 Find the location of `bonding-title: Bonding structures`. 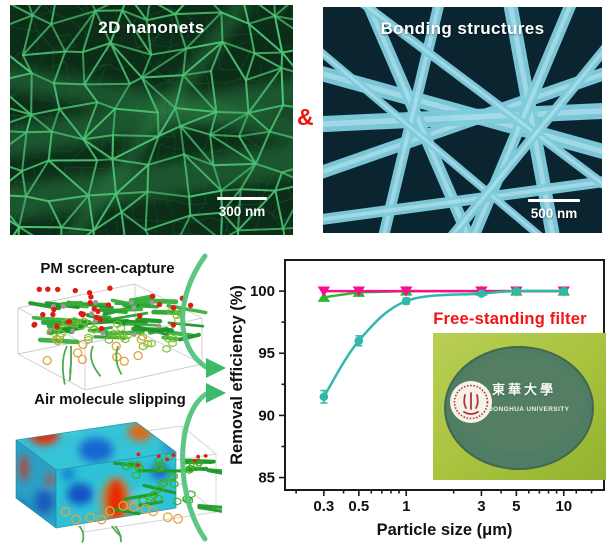

bonding-title: Bonding structures is located at coordinates (462, 28).